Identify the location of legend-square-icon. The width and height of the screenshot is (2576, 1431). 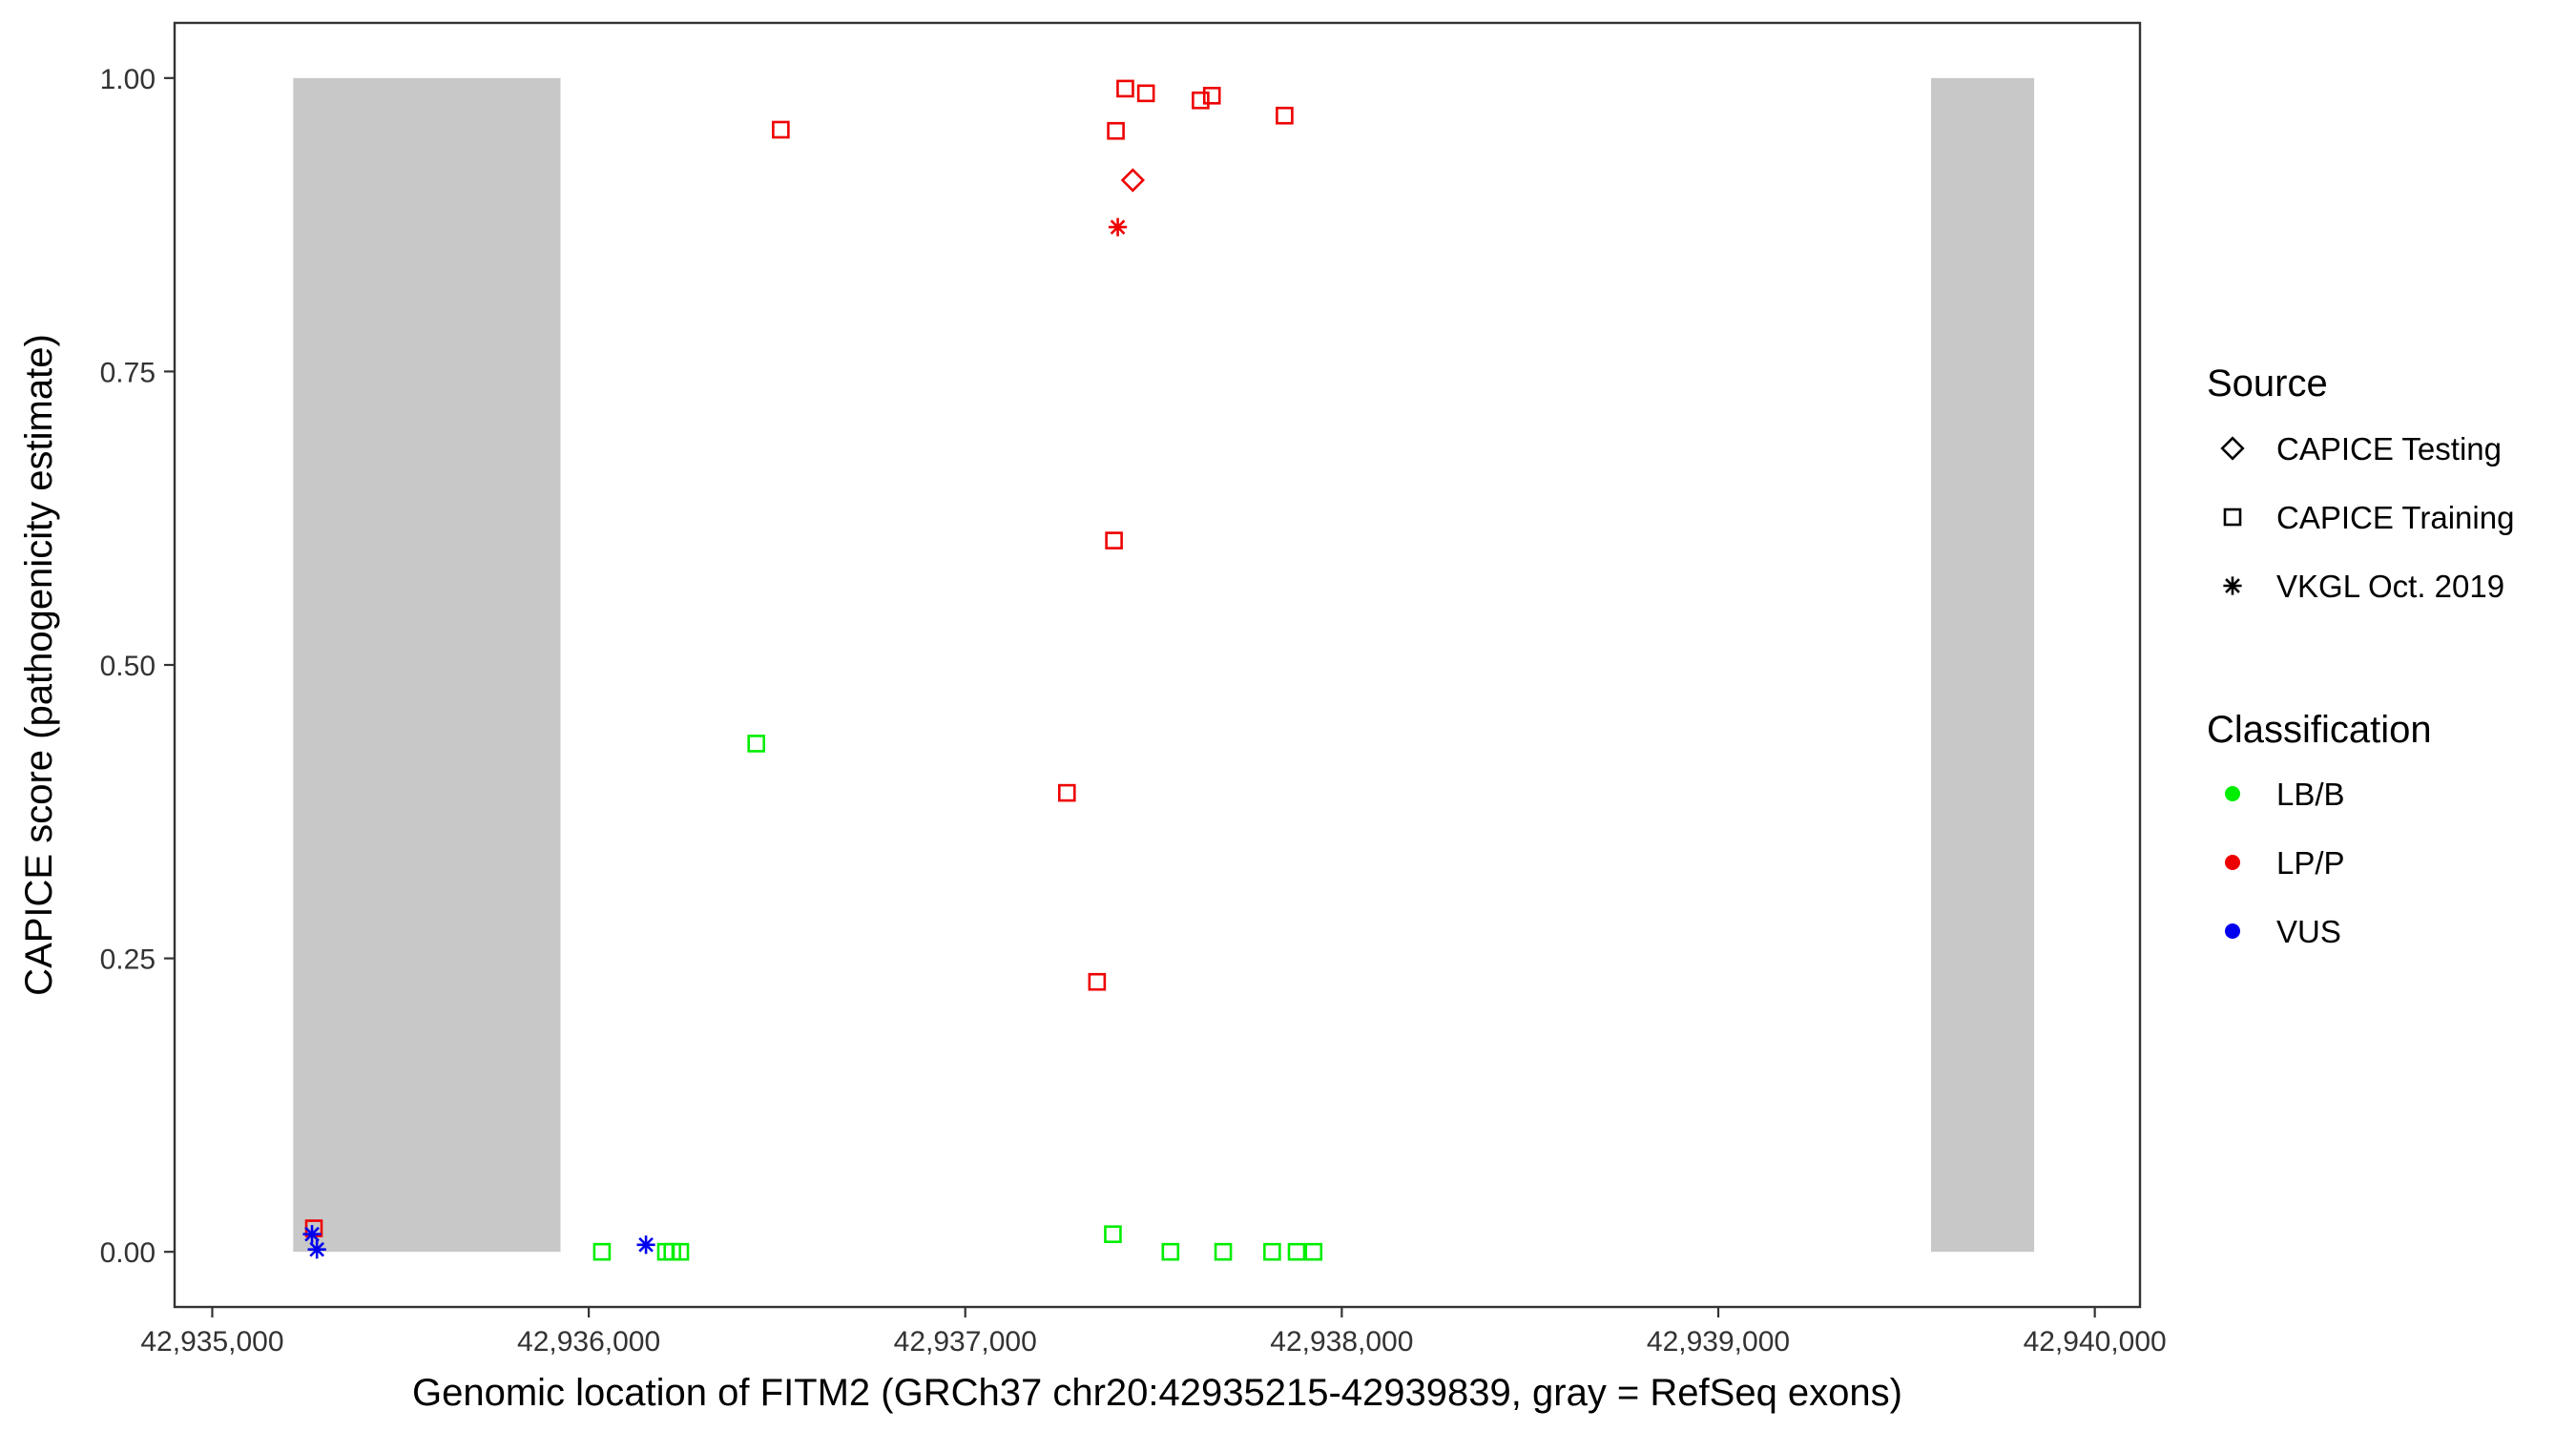
(2232, 517).